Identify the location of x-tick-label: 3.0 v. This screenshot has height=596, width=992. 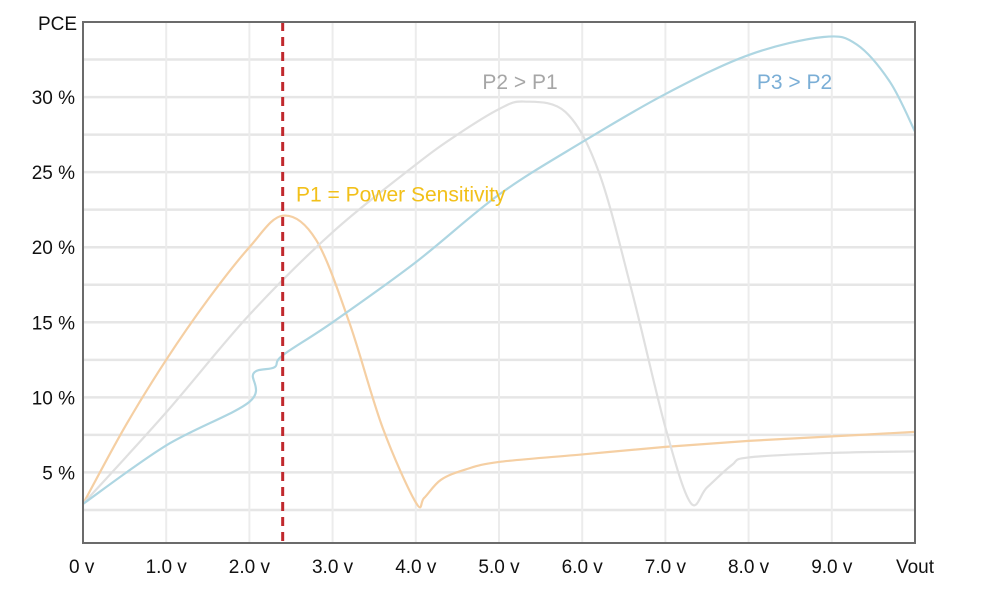
(333, 567).